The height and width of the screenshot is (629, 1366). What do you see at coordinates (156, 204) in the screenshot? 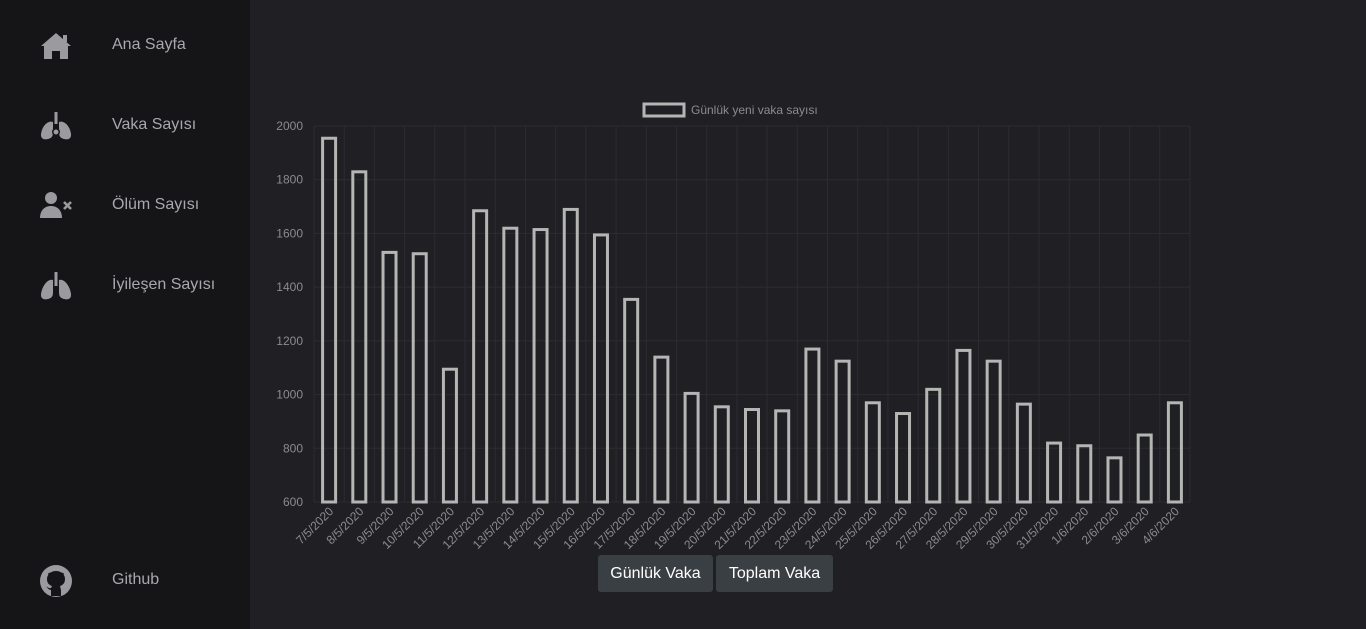
I see `sidebar-item-label: Ölüm Sayısı` at bounding box center [156, 204].